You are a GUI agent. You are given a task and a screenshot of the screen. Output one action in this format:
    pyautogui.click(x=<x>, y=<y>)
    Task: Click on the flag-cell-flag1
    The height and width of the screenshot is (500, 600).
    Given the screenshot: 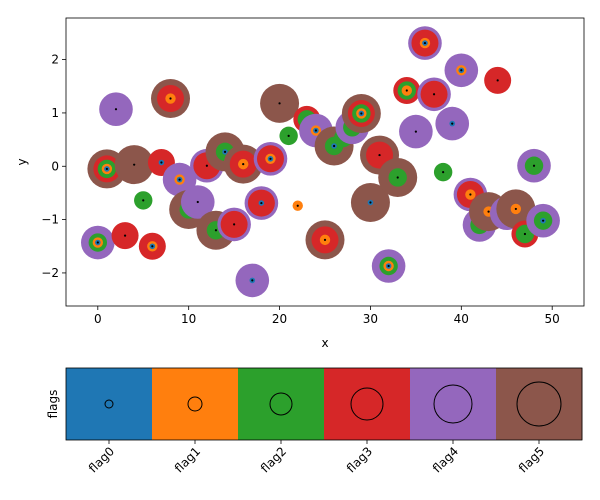 What is the action you would take?
    pyautogui.click(x=195, y=404)
    